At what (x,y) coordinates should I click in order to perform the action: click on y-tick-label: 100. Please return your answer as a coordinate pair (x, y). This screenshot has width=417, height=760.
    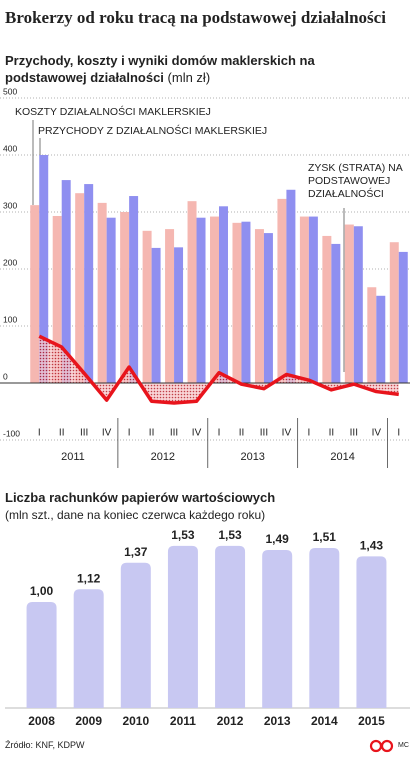
    Looking at the image, I should click on (10, 319).